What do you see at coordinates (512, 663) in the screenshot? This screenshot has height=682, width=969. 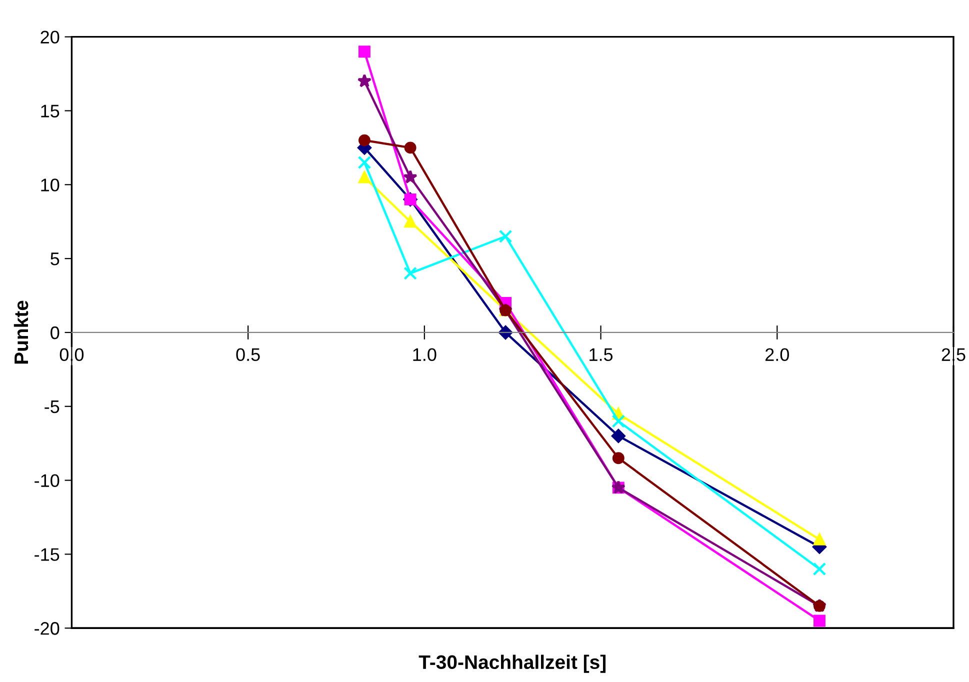 I see `x-axis-title: T-30-Nachhallzeit [s]` at bounding box center [512, 663].